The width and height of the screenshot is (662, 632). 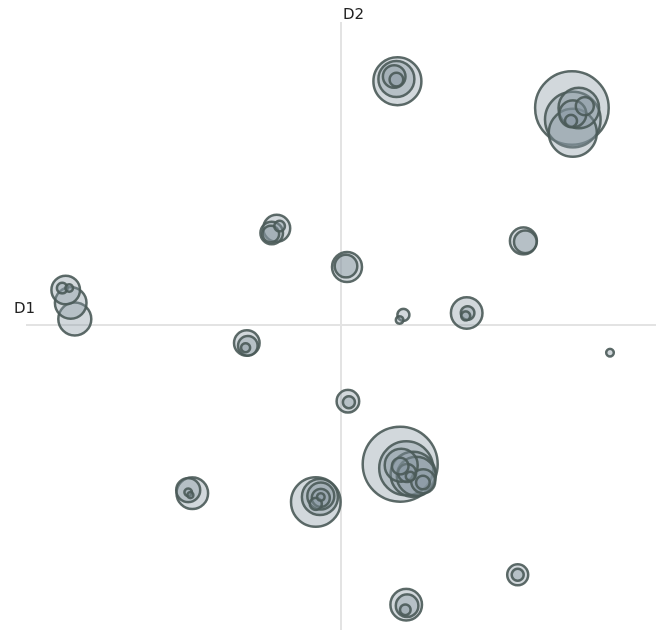 What do you see at coordinates (24, 308) in the screenshot?
I see `x-axis-label: D1` at bounding box center [24, 308].